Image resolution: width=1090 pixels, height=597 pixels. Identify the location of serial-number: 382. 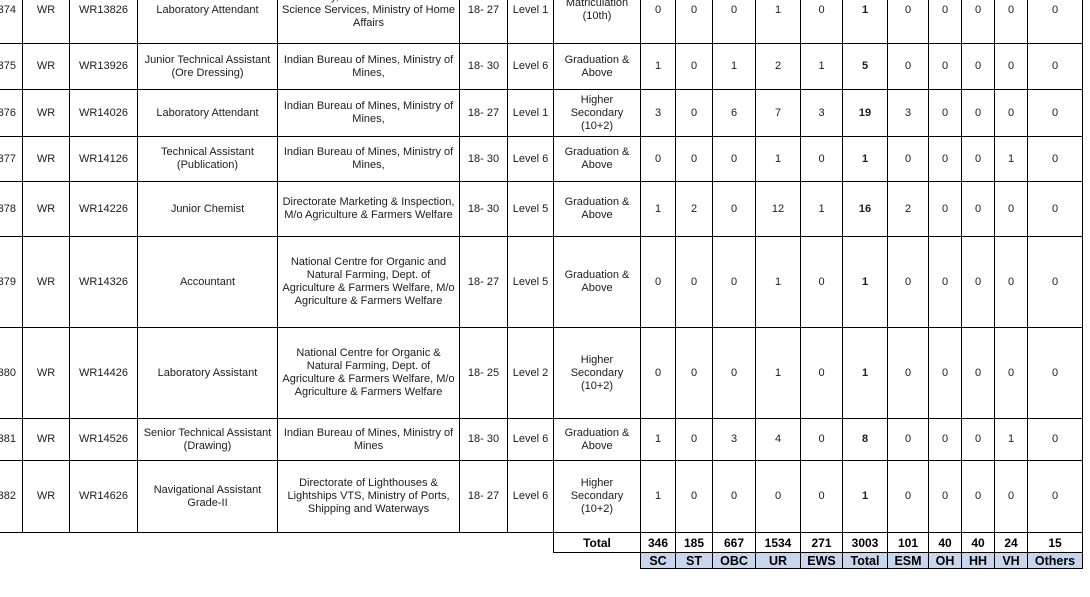
(8, 496).